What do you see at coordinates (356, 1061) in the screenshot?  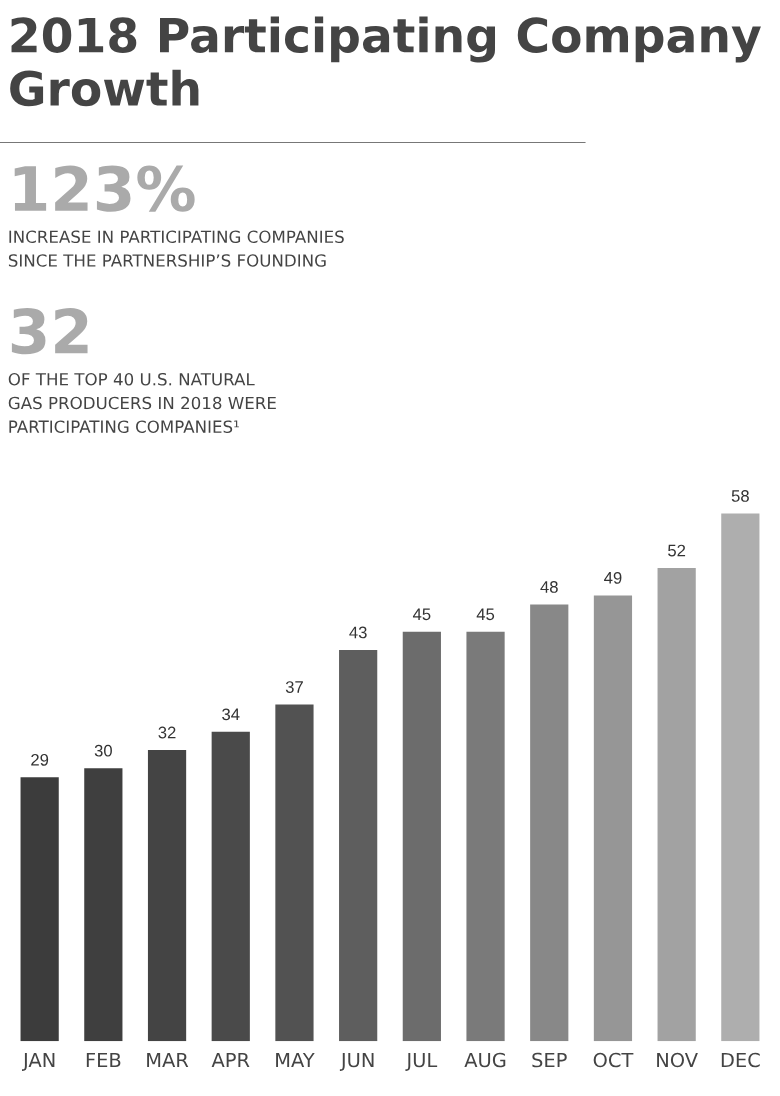 I see `x-tick-label: JUN` at bounding box center [356, 1061].